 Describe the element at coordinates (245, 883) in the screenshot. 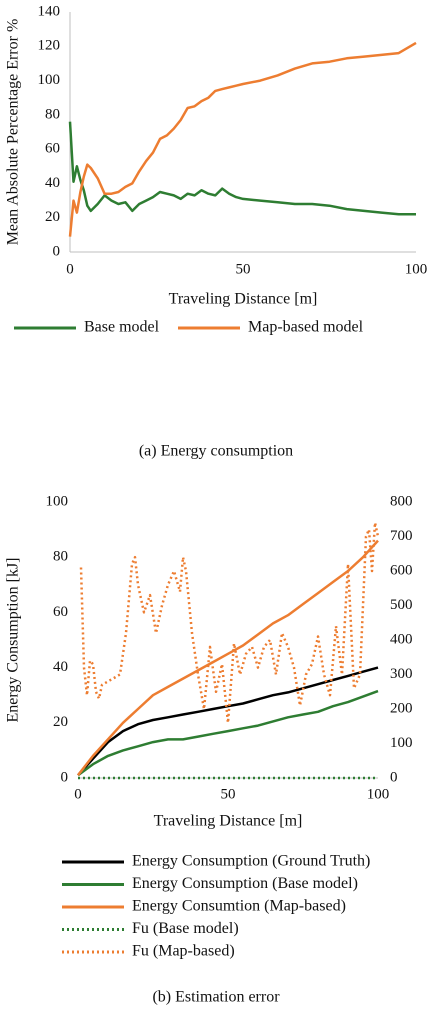

I see `legend-label: Energy Consumption (Base model)` at that location.